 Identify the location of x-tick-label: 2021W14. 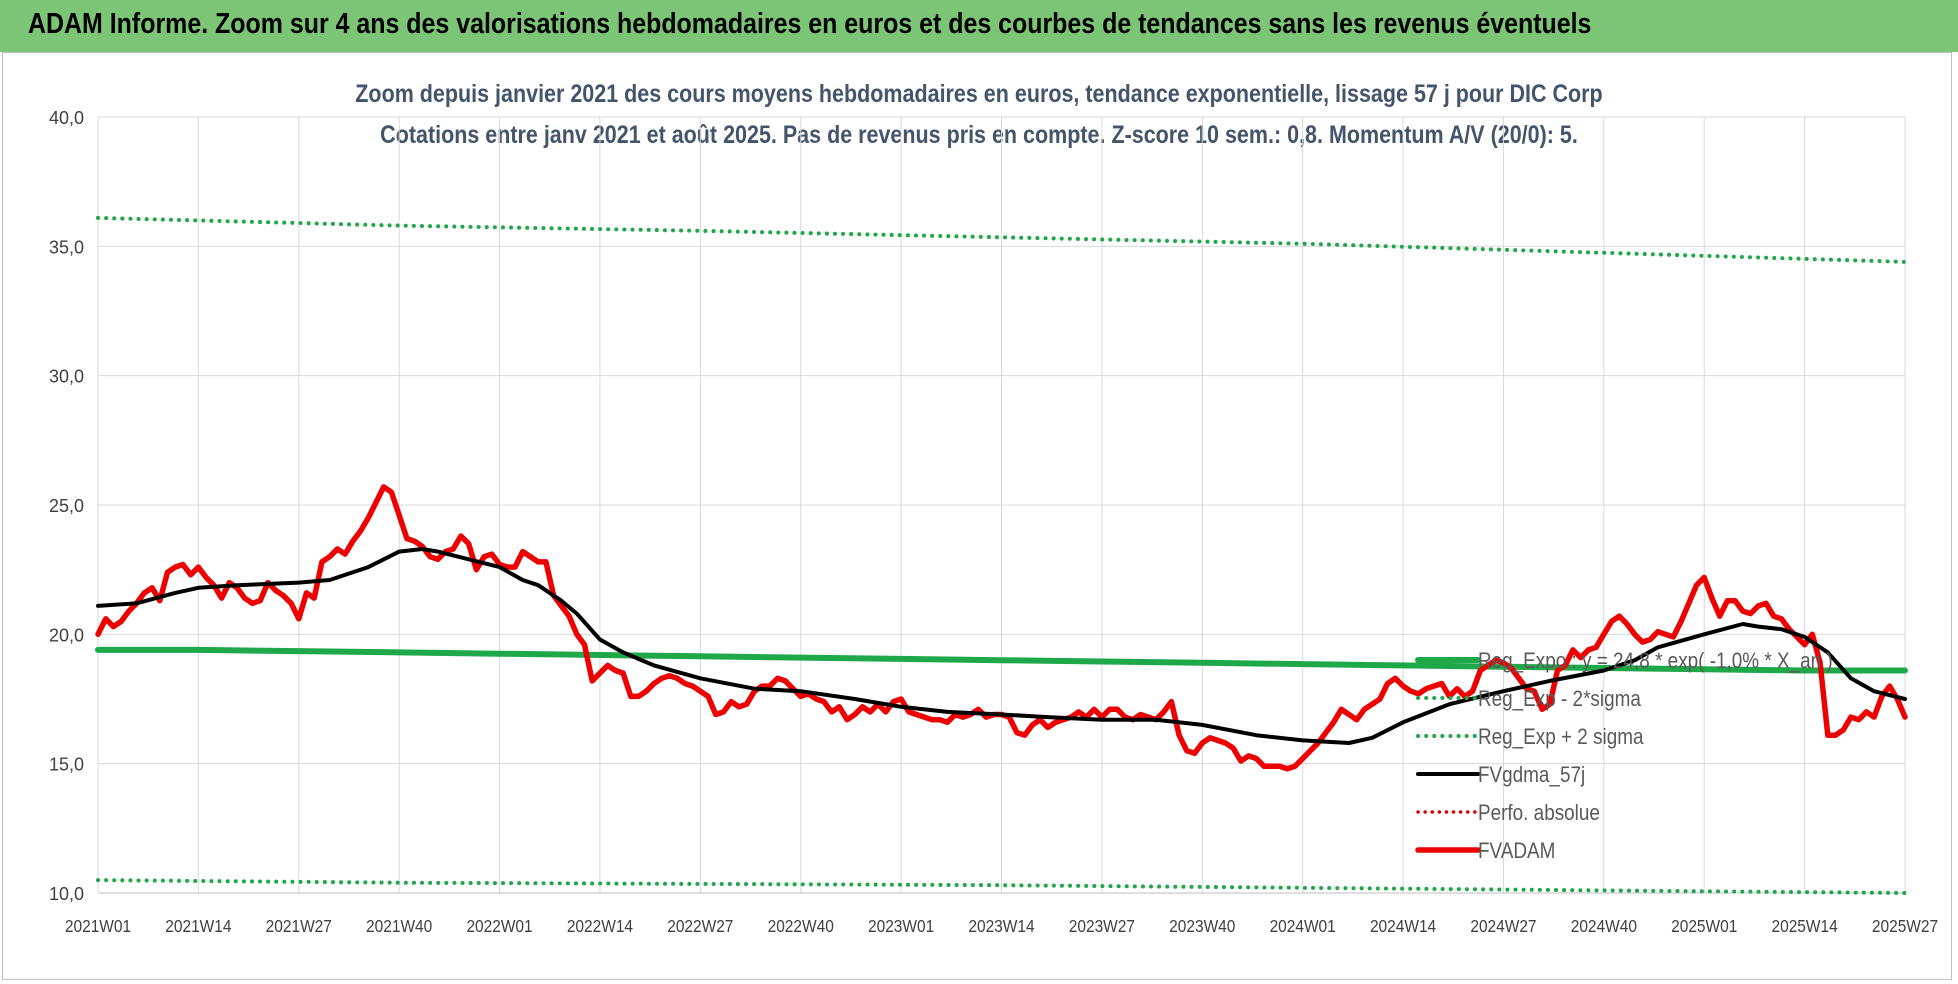
(198, 926).